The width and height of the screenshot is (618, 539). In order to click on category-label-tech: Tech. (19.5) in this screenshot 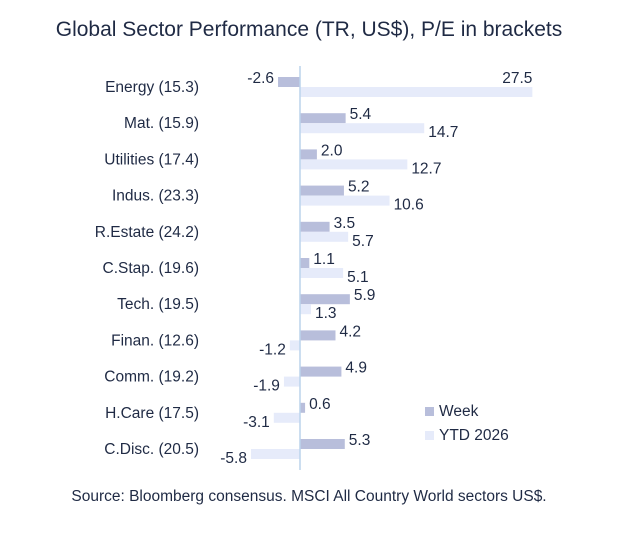, I will do `click(158, 304)`.